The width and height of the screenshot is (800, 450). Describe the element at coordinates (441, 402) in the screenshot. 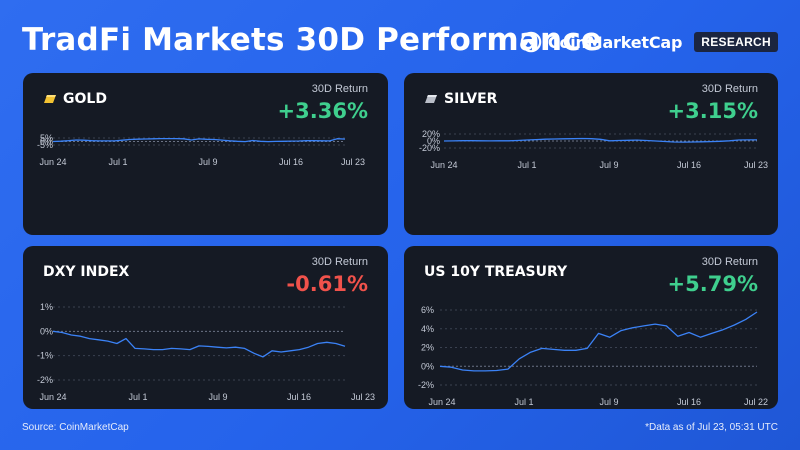

I see `us-10y-treasury-x-tick-label: Jun 24` at that location.